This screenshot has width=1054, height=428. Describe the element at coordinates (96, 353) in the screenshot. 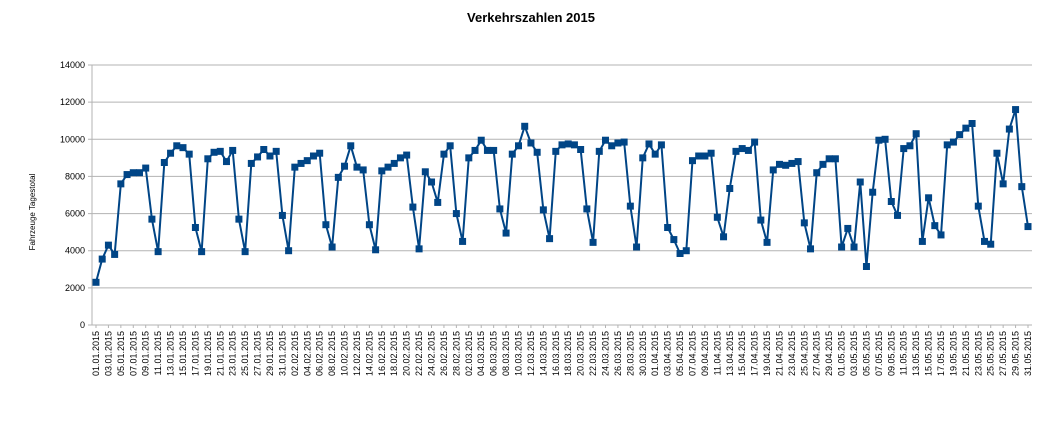

I see `x-tick-label: 01.01.2015` at that location.